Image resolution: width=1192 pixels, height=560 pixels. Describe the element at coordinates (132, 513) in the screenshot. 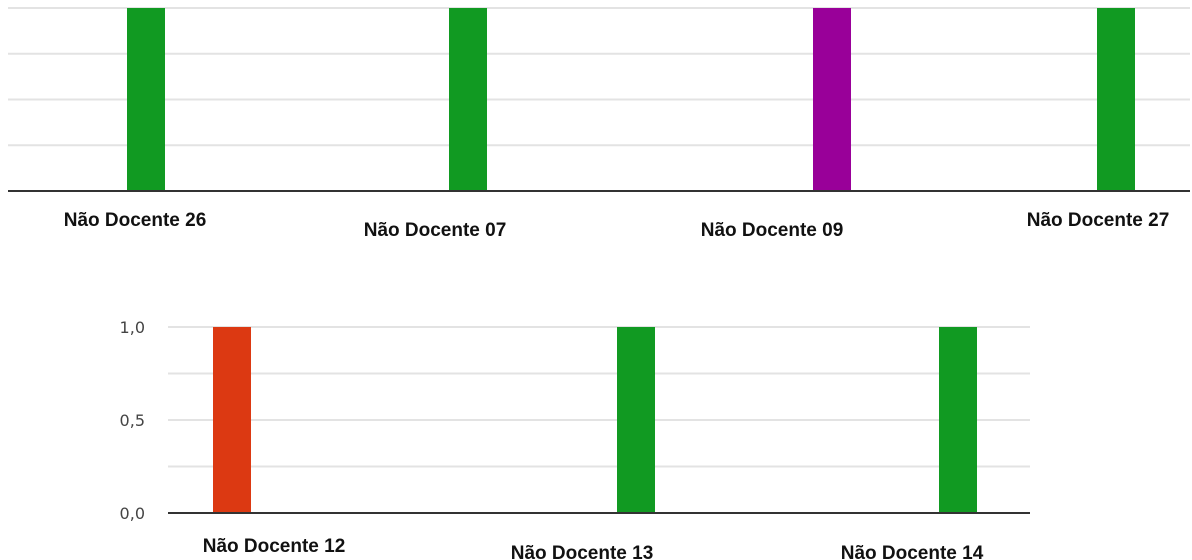

I see `y-tick-label-2: 0,0` at that location.